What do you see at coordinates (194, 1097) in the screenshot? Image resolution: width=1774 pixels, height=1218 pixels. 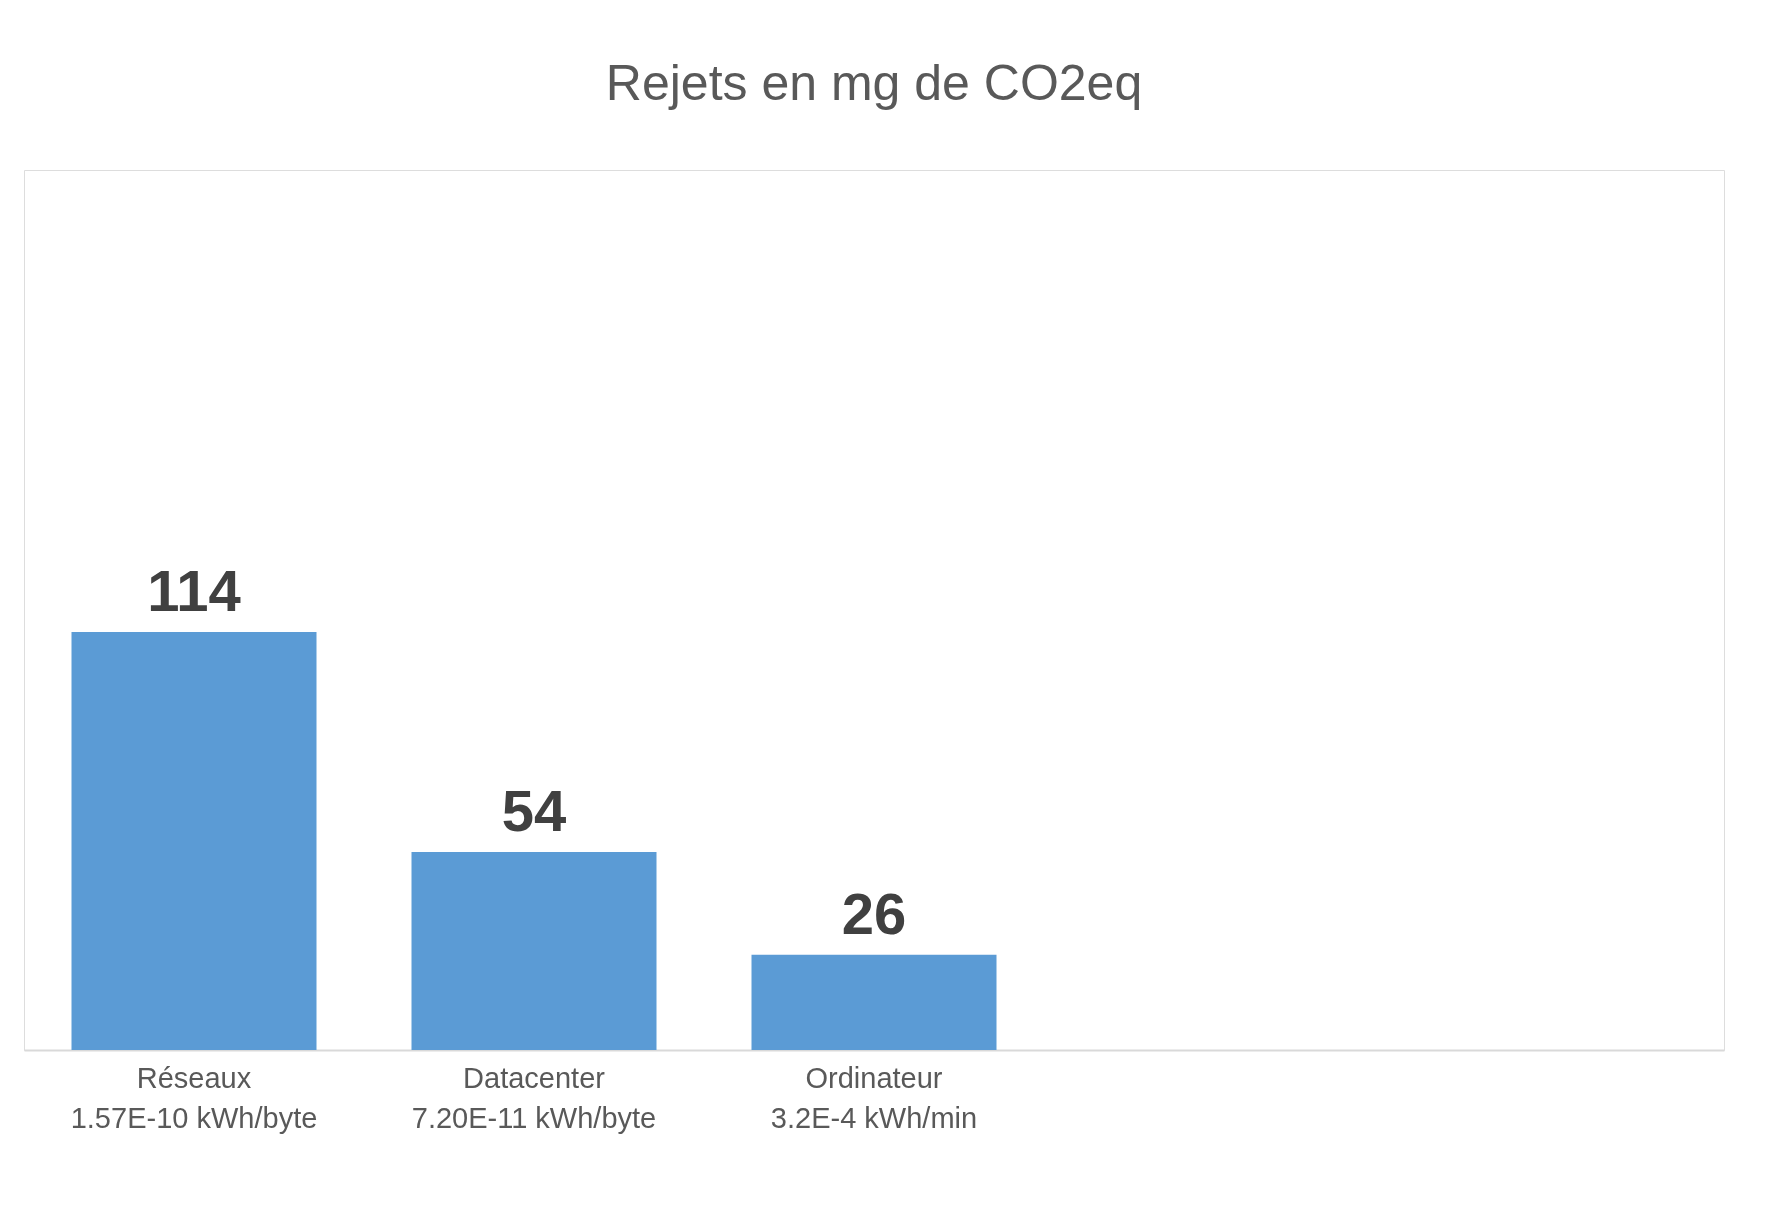 I see `x-tick-label: Réseaux 1.57E-10 kWh/byte` at bounding box center [194, 1097].